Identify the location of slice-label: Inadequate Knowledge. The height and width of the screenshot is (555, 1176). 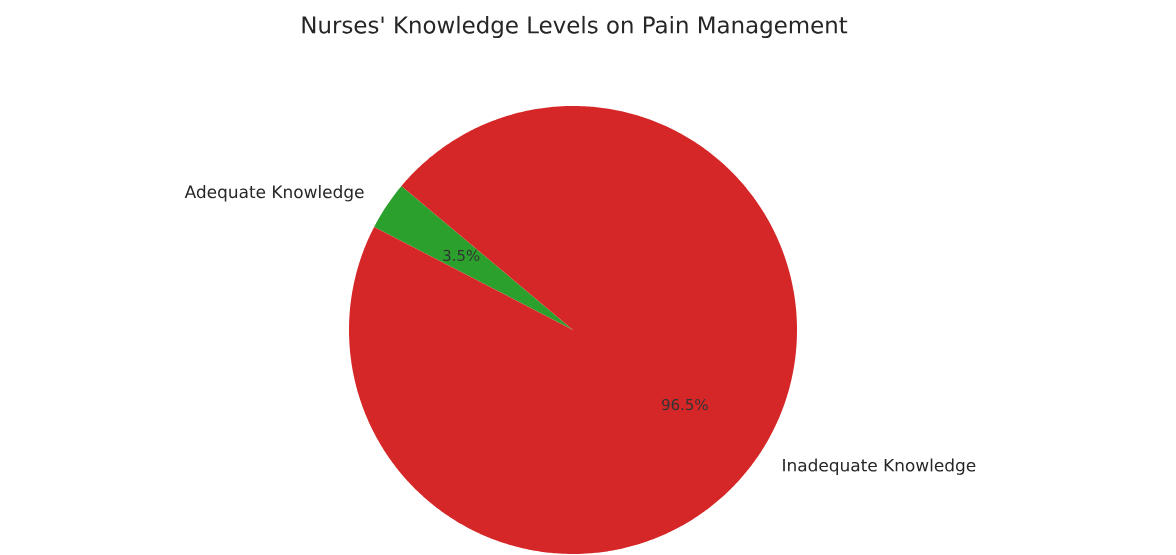
(879, 466).